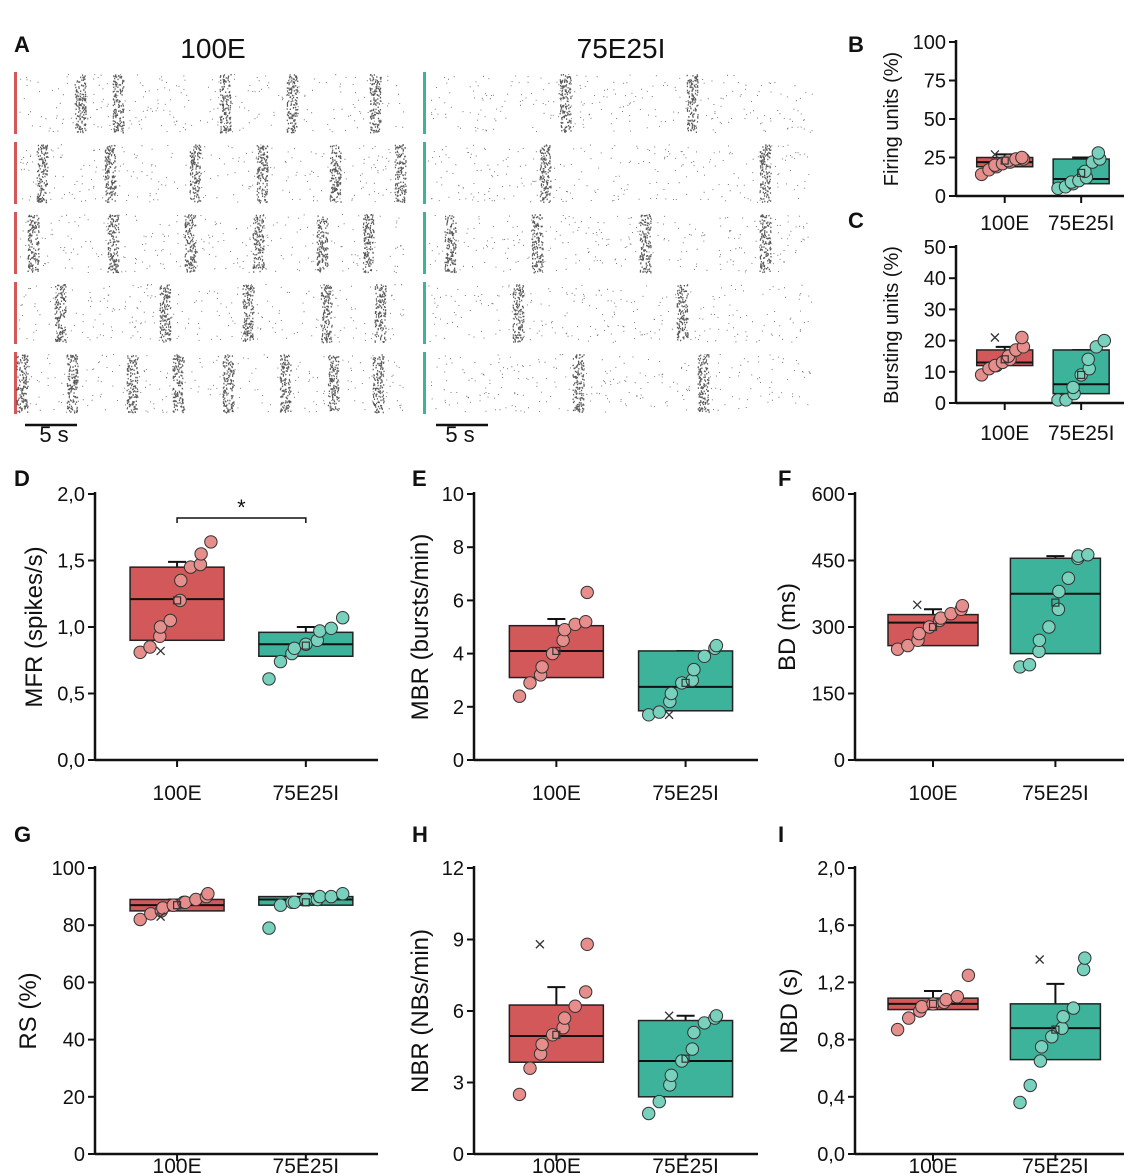  What do you see at coordinates (831, 1041) in the screenshot?
I see `y-tick-label: 0,8` at bounding box center [831, 1041].